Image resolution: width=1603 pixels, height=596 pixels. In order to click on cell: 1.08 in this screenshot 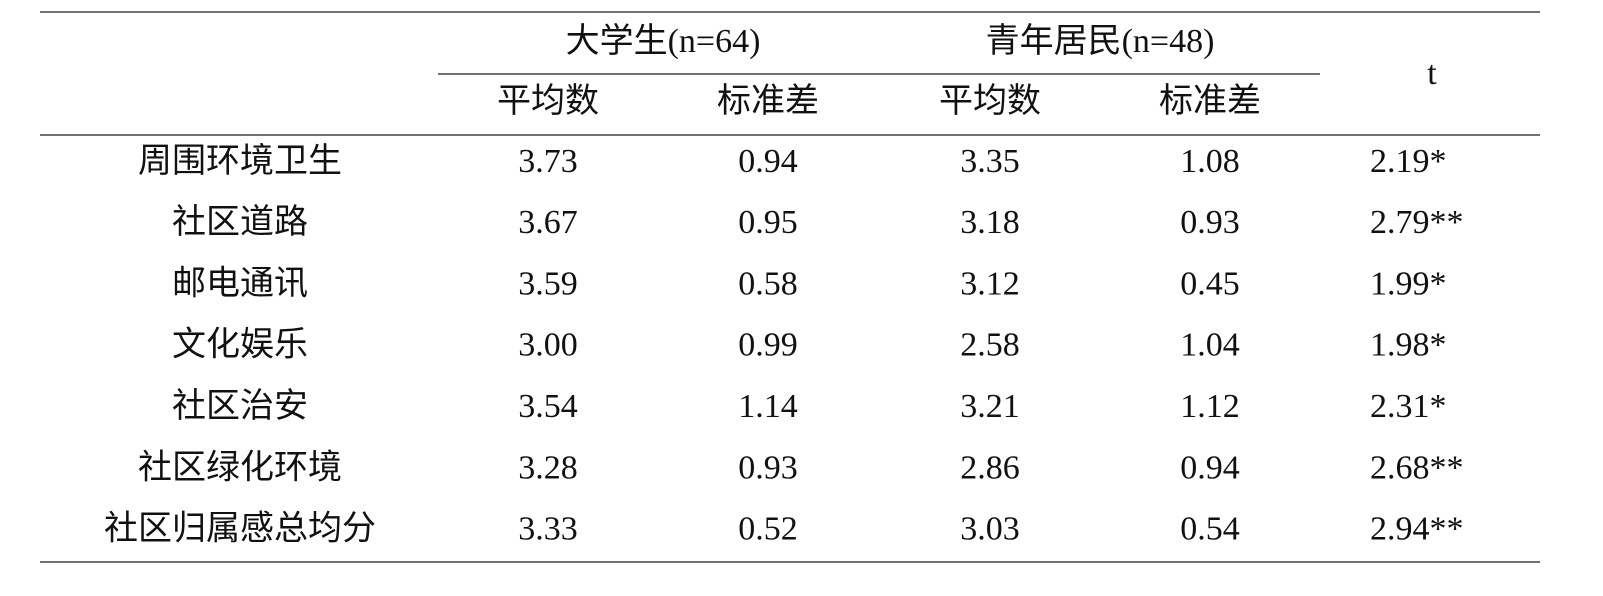, I will do `click(1210, 161)`.